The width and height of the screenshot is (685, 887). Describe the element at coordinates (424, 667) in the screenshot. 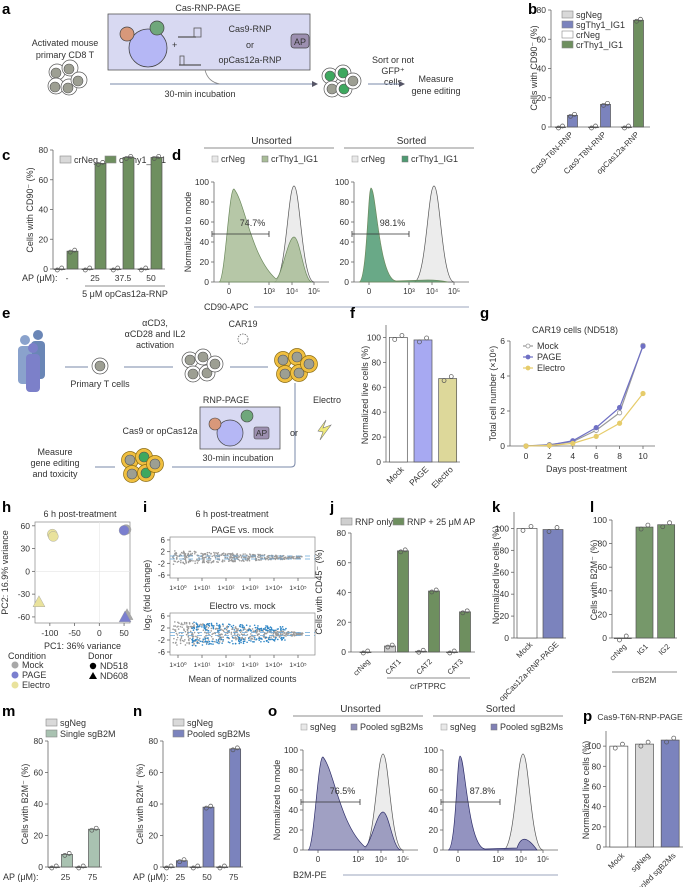

I see `panel-j-x-tick-label: CAT2` at that location.